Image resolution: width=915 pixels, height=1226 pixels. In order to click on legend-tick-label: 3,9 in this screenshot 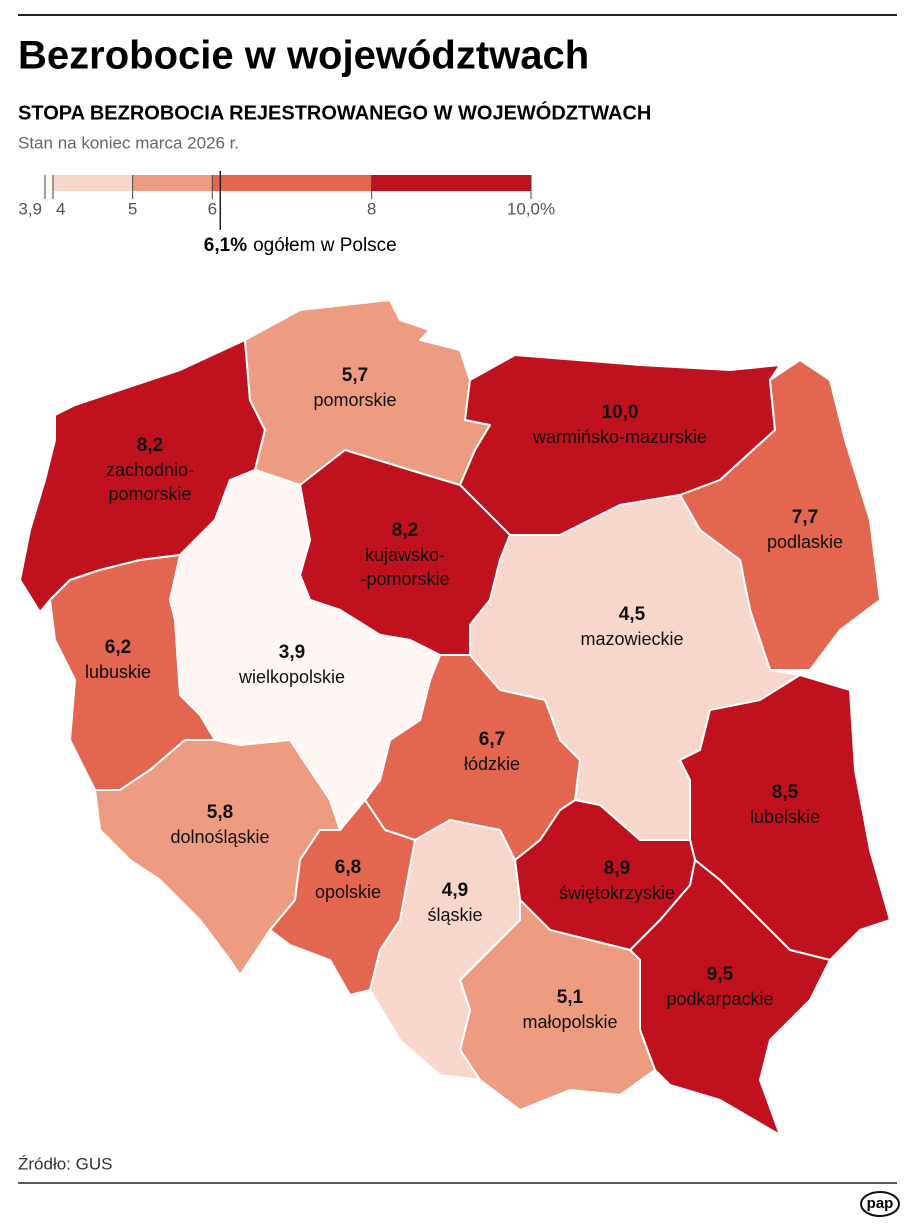, I will do `click(30, 208)`.